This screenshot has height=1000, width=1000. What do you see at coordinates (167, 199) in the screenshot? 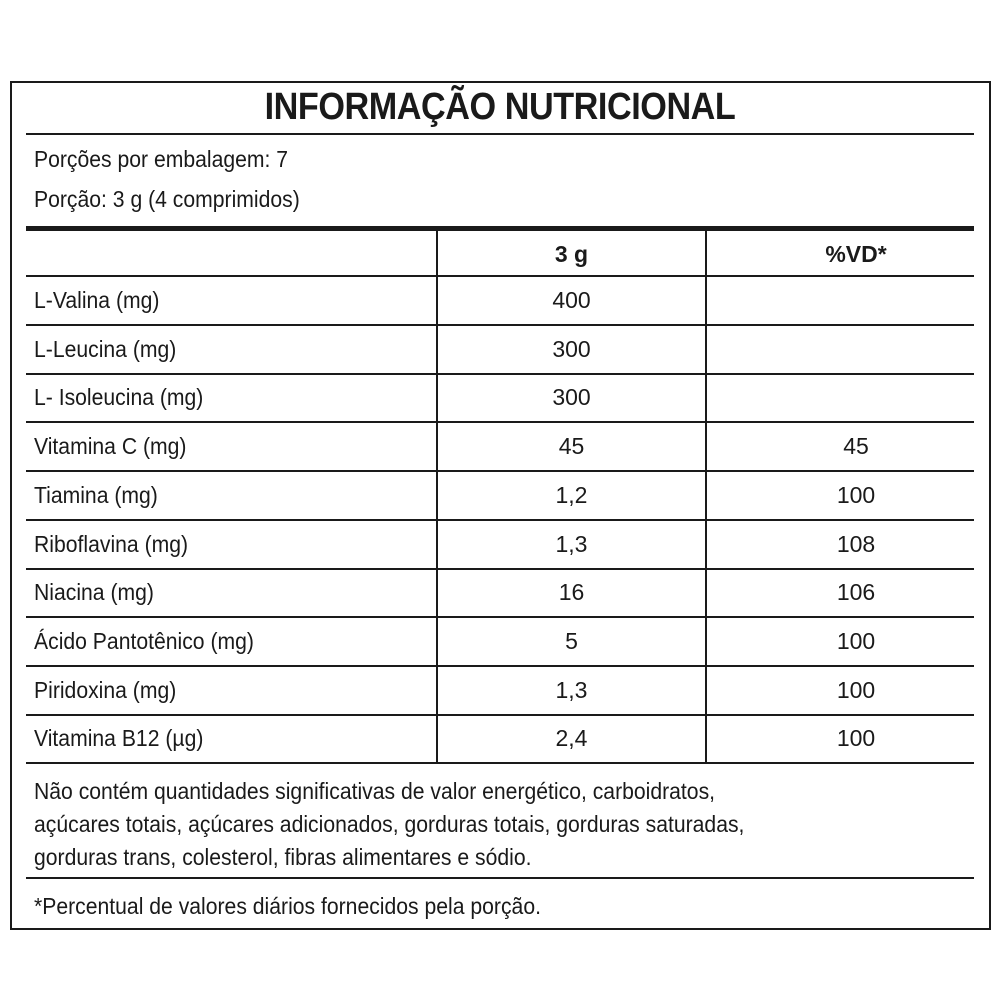
I see `serving-size: Porção: 3 g (4 comprimidos)` at bounding box center [167, 199].